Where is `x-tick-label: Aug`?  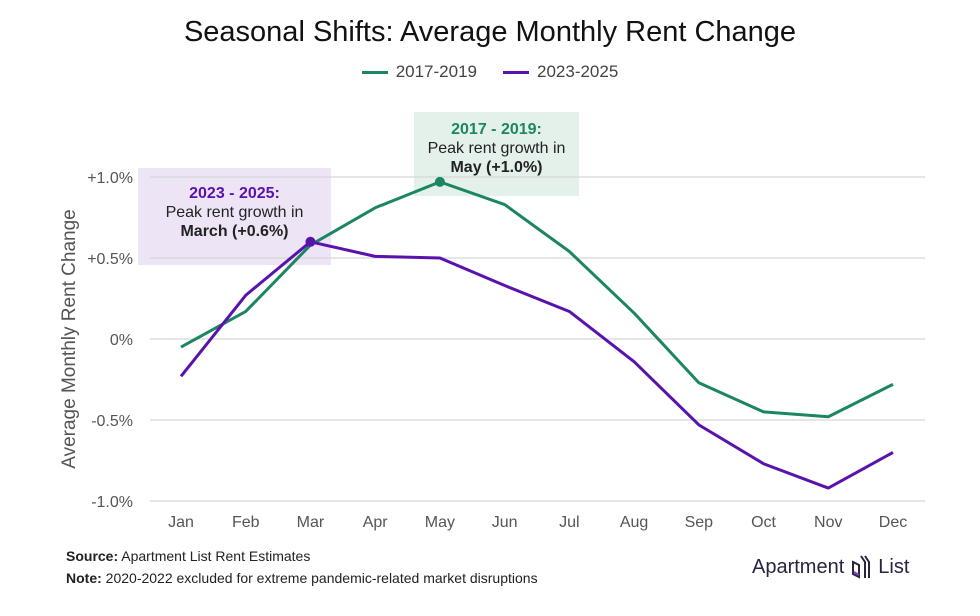
x-tick-label: Aug is located at coordinates (634, 522).